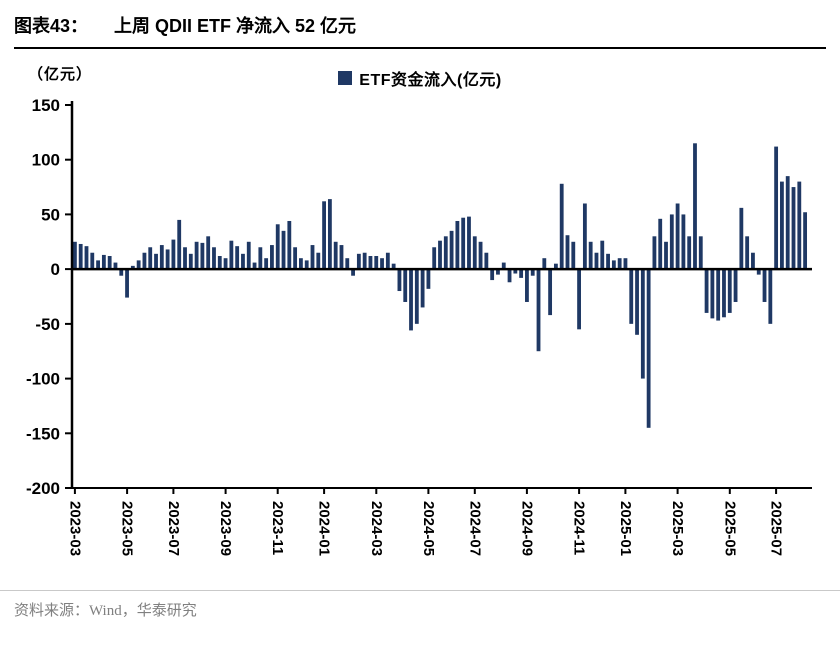 The image size is (840, 645). I want to click on y-tick-label: -200, so click(43, 488).